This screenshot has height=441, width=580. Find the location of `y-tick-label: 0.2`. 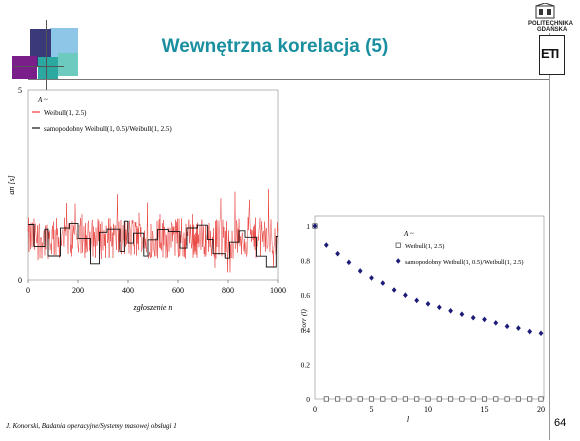

y-tick-label: 0.2 is located at coordinates (306, 364).